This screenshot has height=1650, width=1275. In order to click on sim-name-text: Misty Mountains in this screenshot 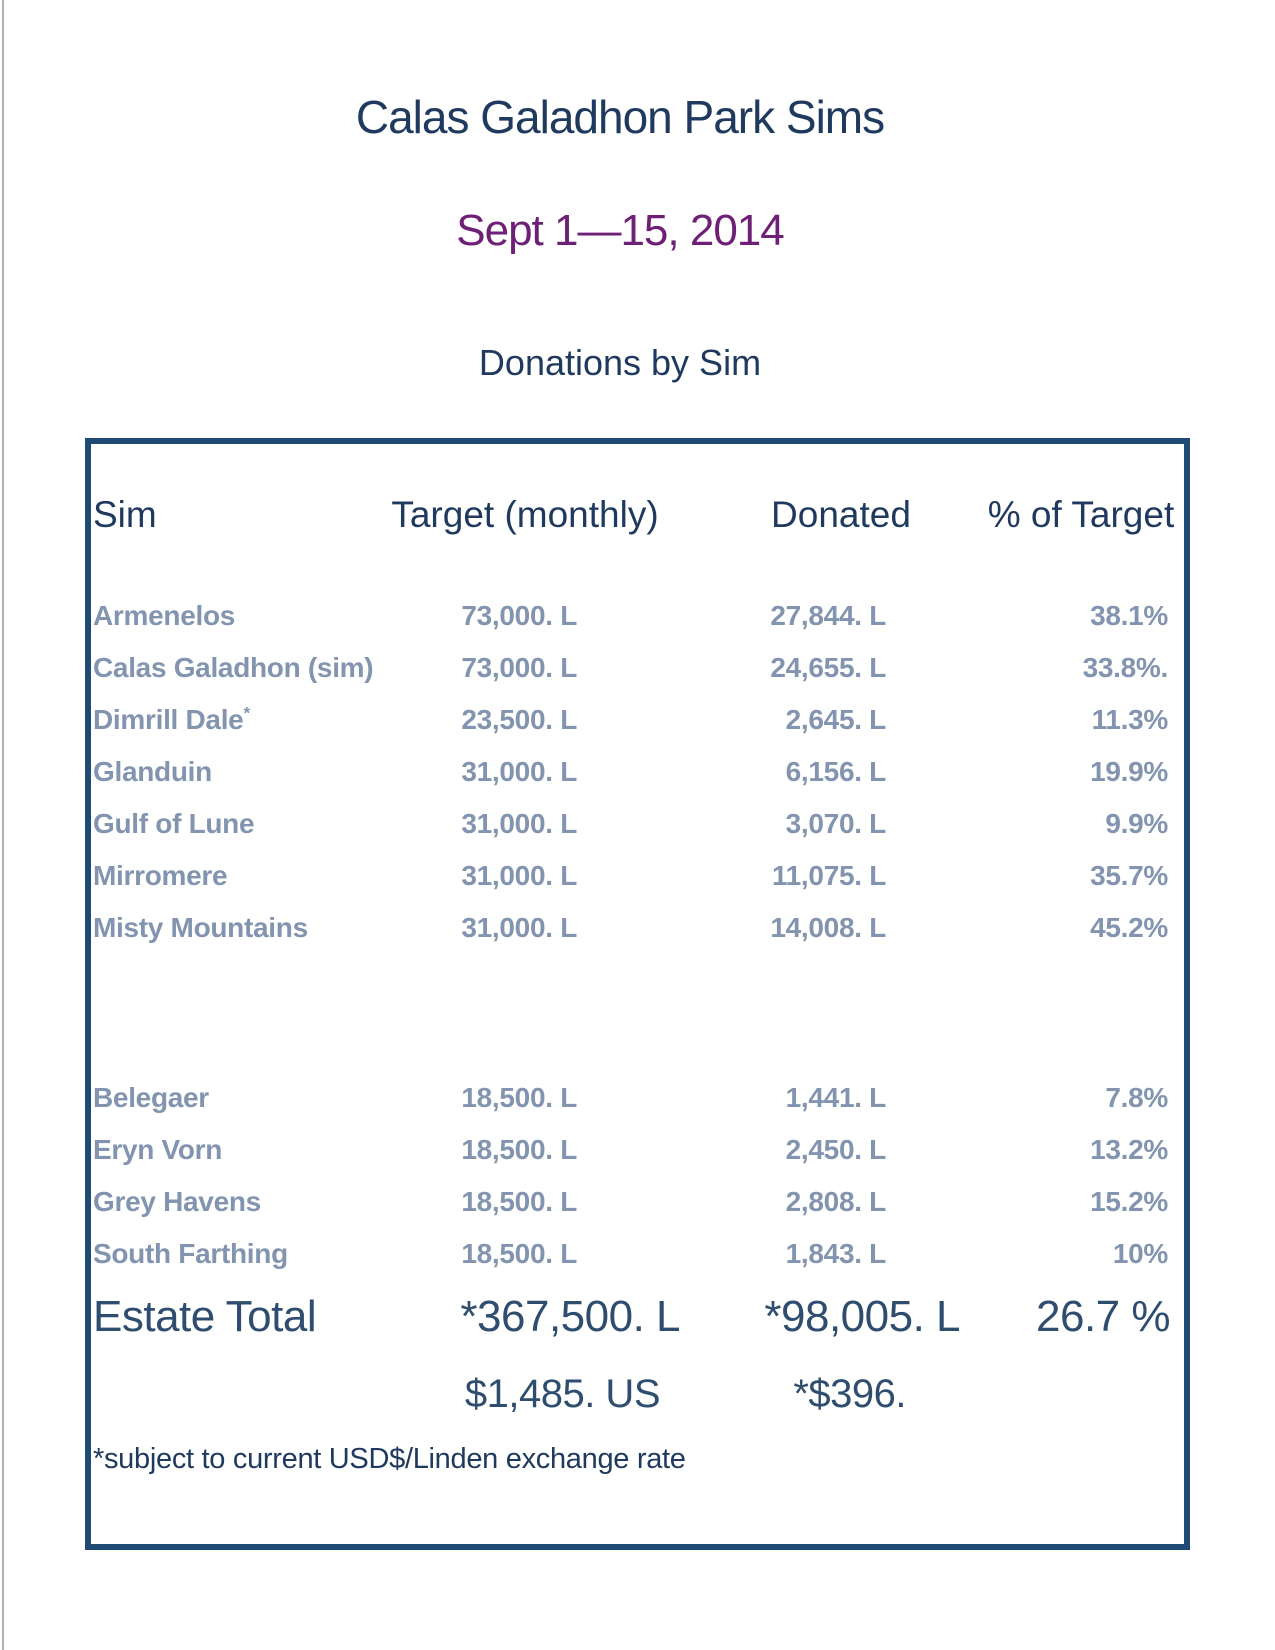, I will do `click(200, 927)`.